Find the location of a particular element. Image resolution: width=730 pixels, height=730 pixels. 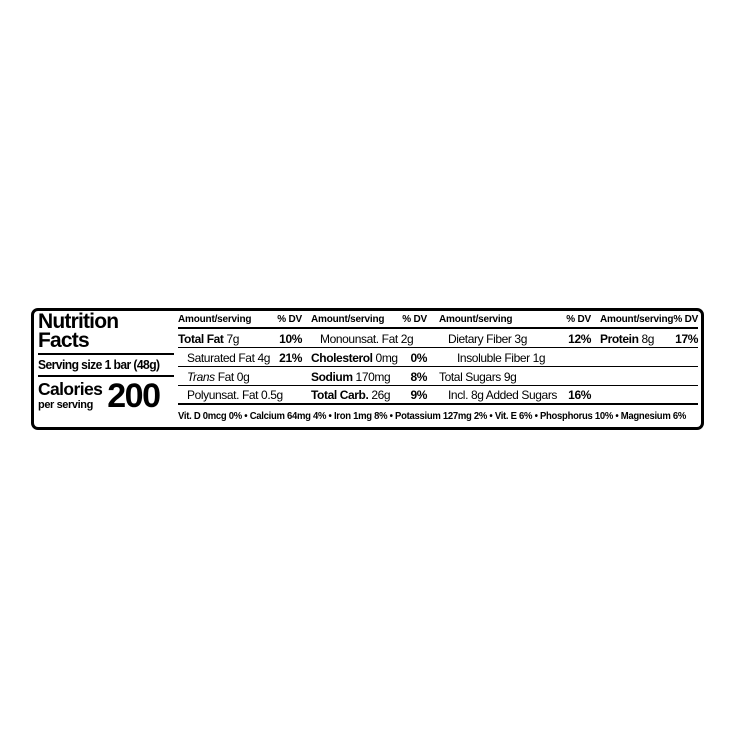

percent-dv-value: 21% is located at coordinates (290, 358).